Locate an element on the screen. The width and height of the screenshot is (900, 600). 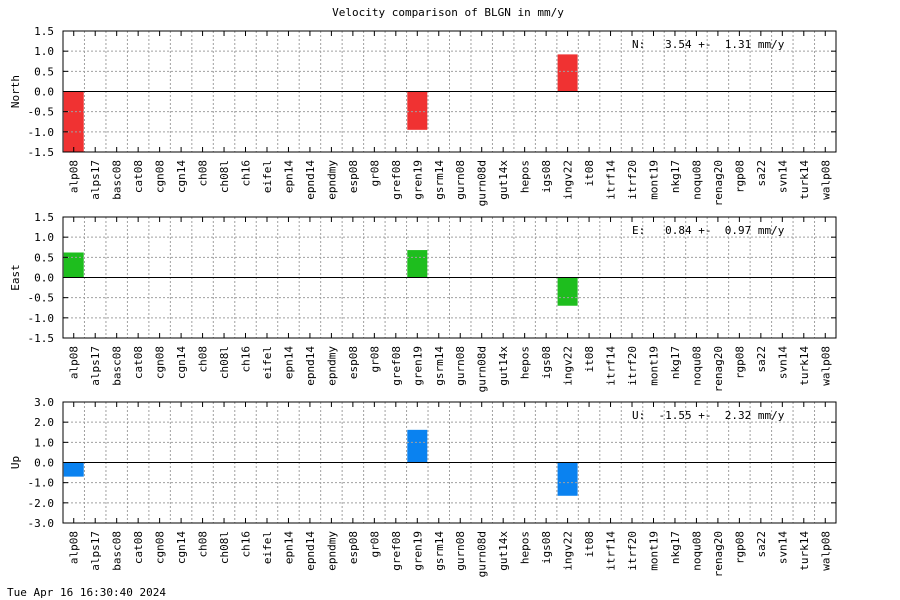
y-axis-label: Up is located at coordinates (15, 462).